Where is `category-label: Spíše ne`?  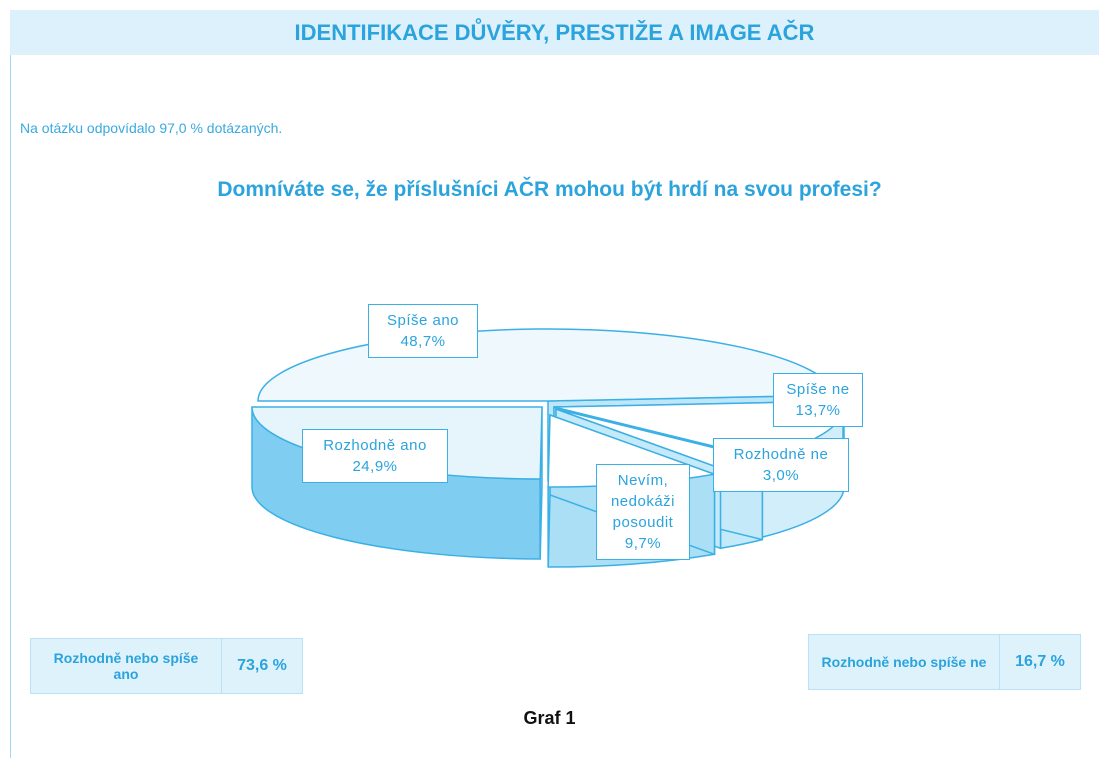 category-label: Spíše ne is located at coordinates (818, 389).